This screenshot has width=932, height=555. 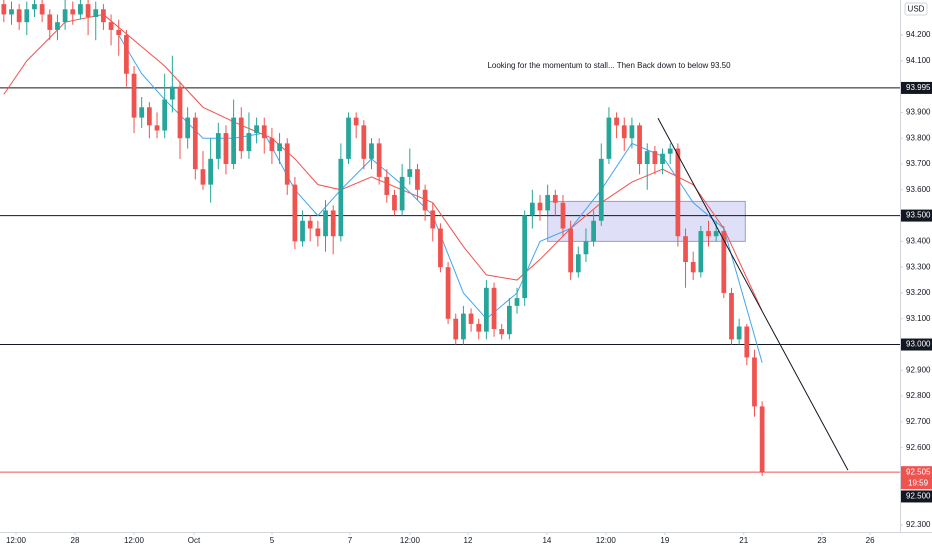 I want to click on y-tick-label: 93.800, so click(x=918, y=137).